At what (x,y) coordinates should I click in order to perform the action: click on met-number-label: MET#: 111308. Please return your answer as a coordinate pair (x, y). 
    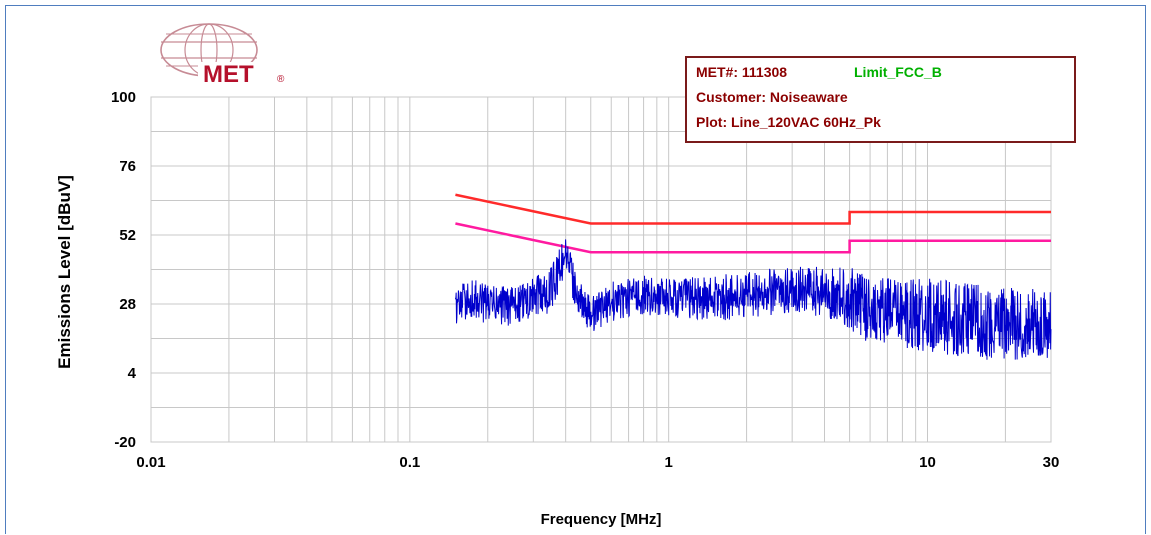
    Looking at the image, I should click on (741, 72).